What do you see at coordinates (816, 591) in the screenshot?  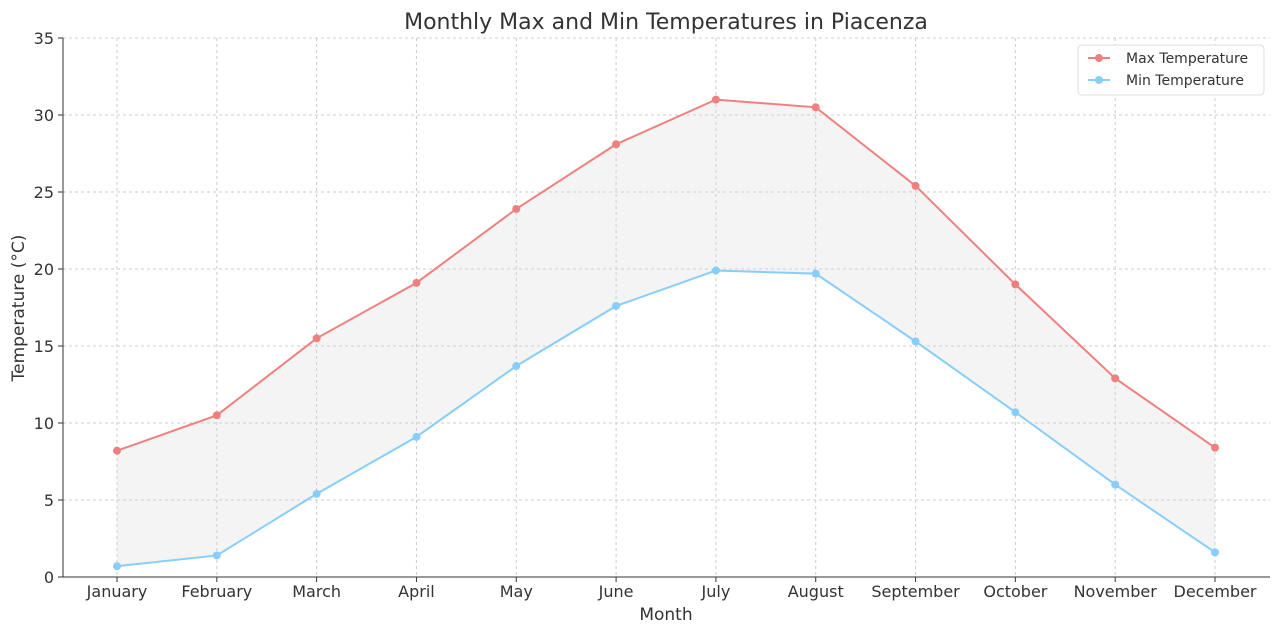 I see `x-tick-label: August` at bounding box center [816, 591].